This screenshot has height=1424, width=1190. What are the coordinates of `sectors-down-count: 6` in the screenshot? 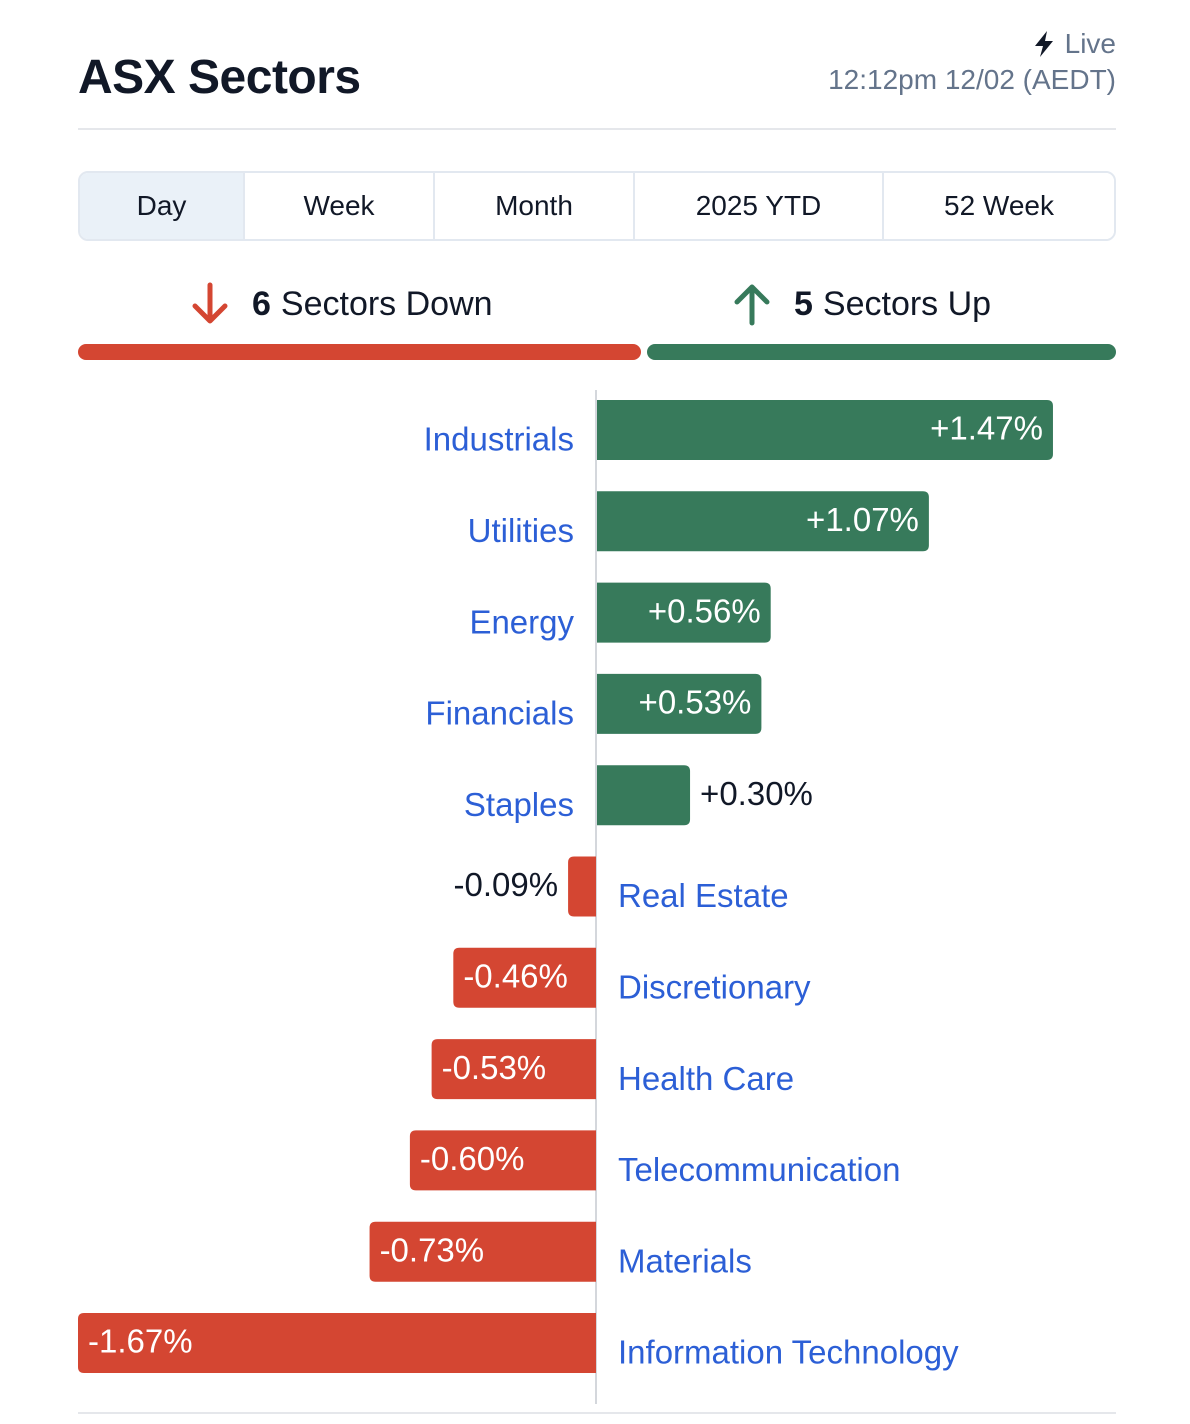 It's located at (261, 303).